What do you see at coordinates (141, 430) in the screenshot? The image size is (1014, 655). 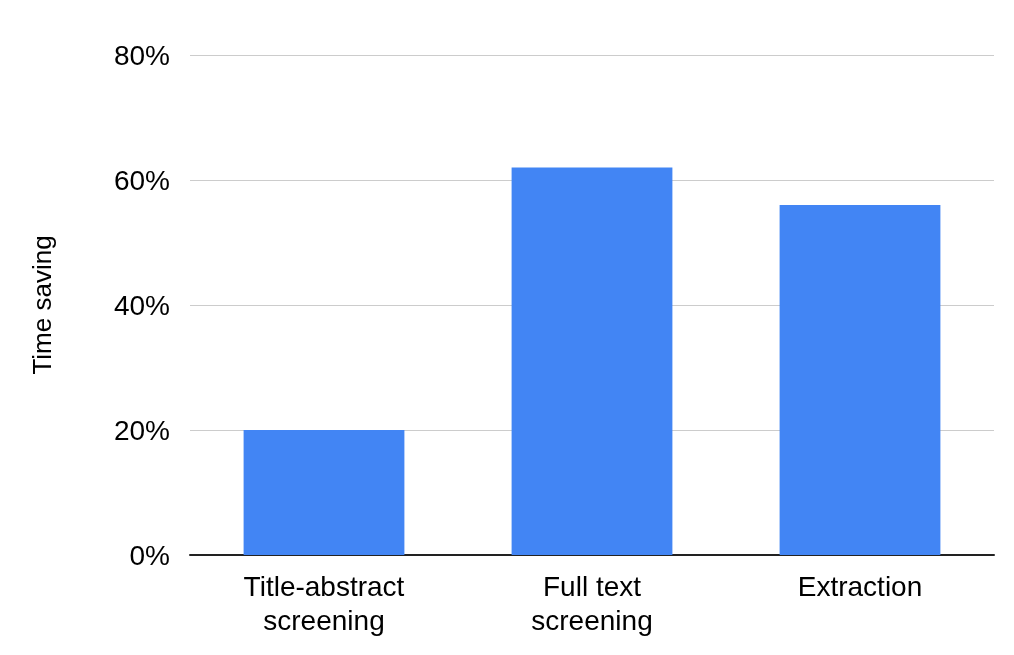 I see `y-tick-label: 20%` at bounding box center [141, 430].